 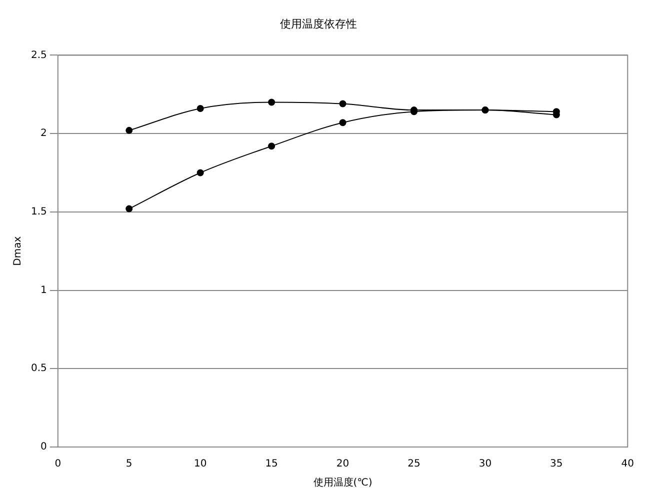 What do you see at coordinates (43, 447) in the screenshot?
I see `y-tick-label: 0` at bounding box center [43, 447].